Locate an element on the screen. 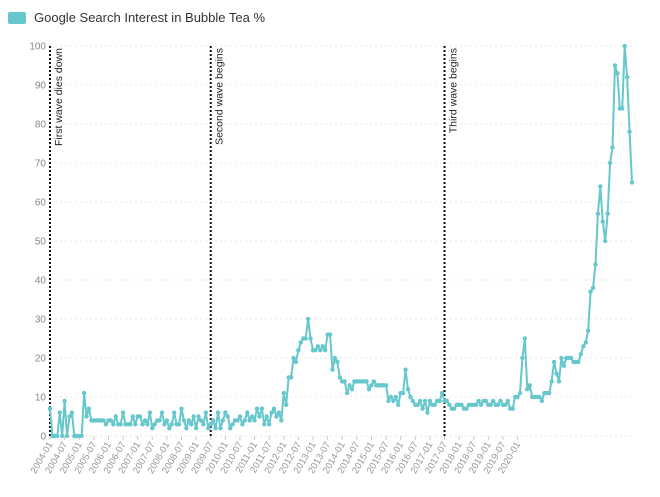 The width and height of the screenshot is (660, 497). legend: Google Search Interest in Bubble Tea % is located at coordinates (136, 17).